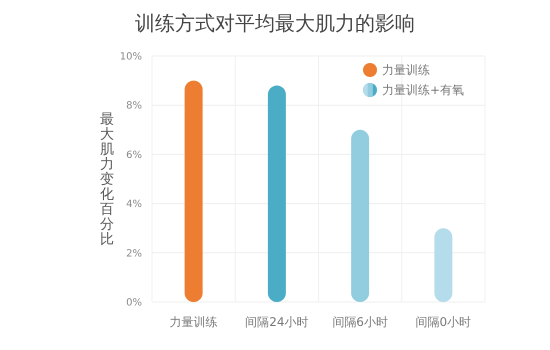 The image size is (550, 350). Describe the element at coordinates (134, 106) in the screenshot. I see `y-tick-label: 8%` at that location.